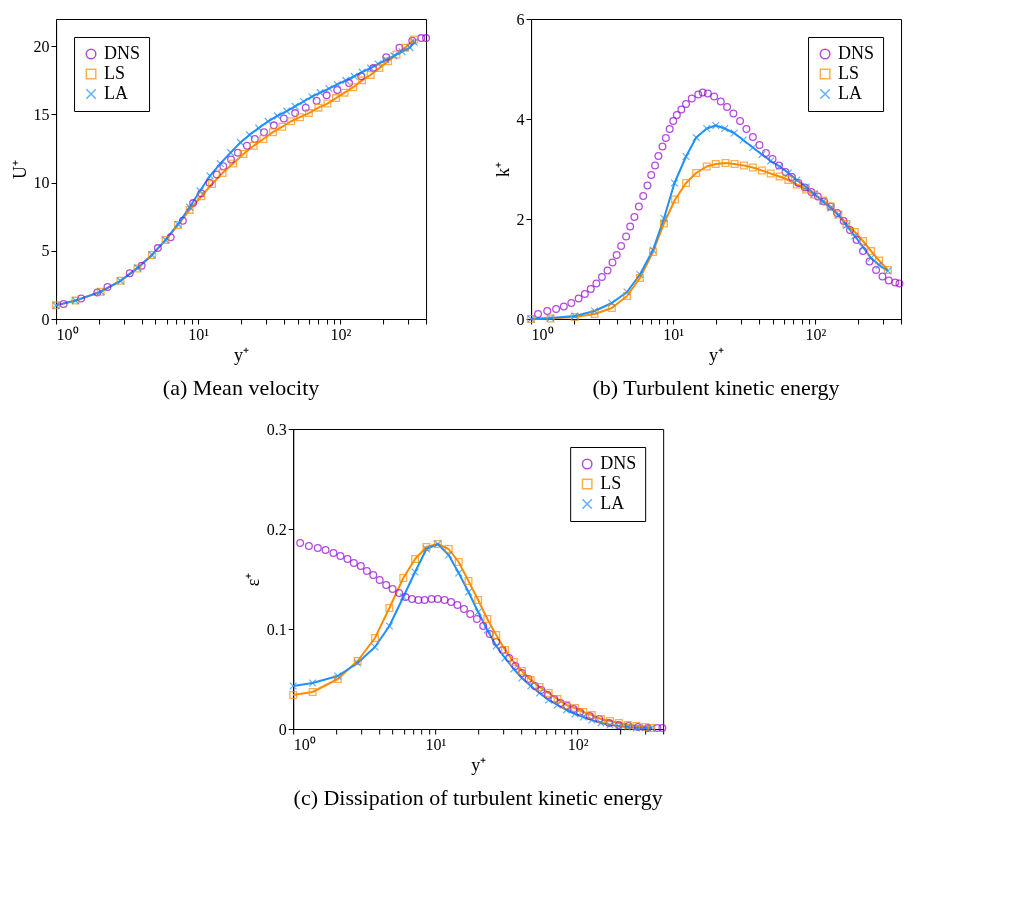  I want to click on y-tick-label: 20, so click(41, 46).